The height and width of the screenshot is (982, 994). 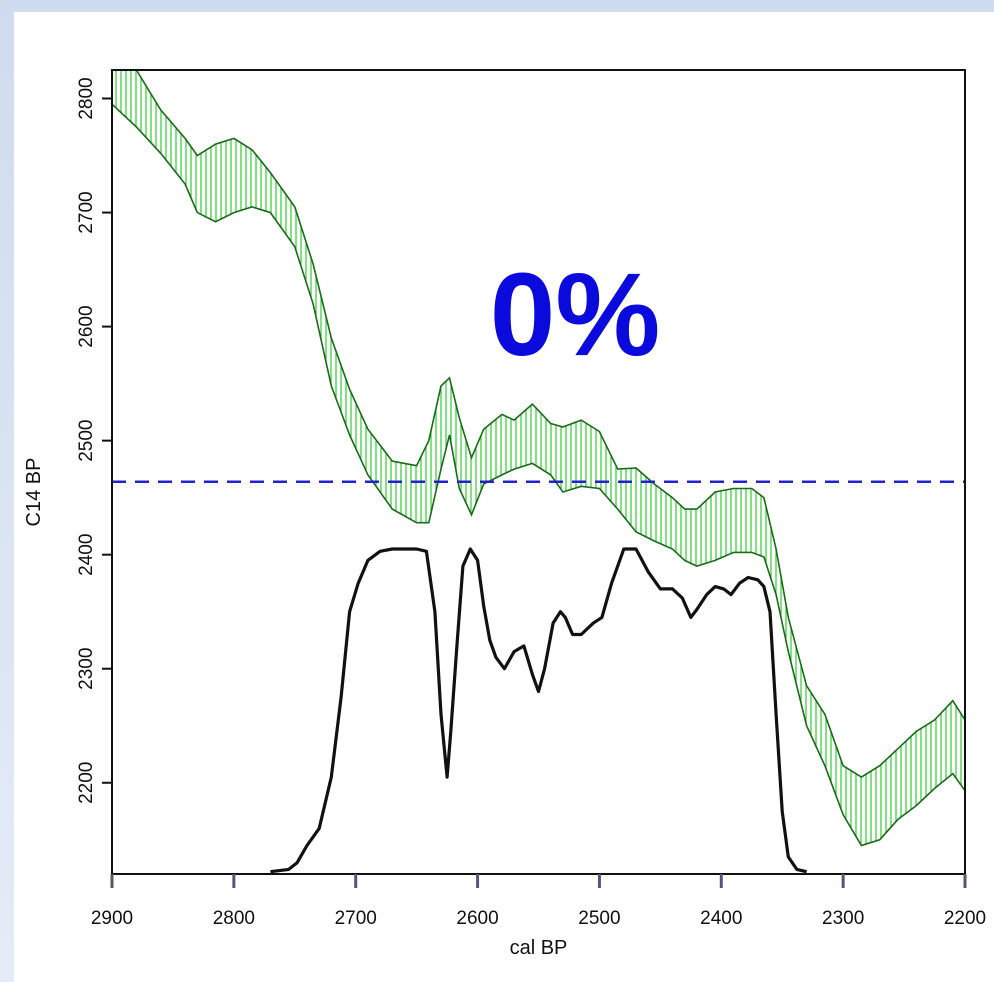 What do you see at coordinates (599, 918) in the screenshot?
I see `x-tick-label: 2500` at bounding box center [599, 918].